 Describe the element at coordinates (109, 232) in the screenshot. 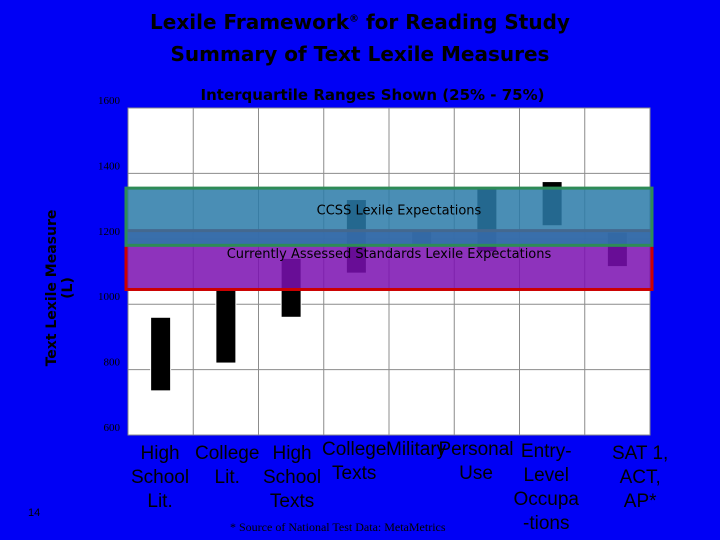

I see `y-tick-label: 1200` at that location.